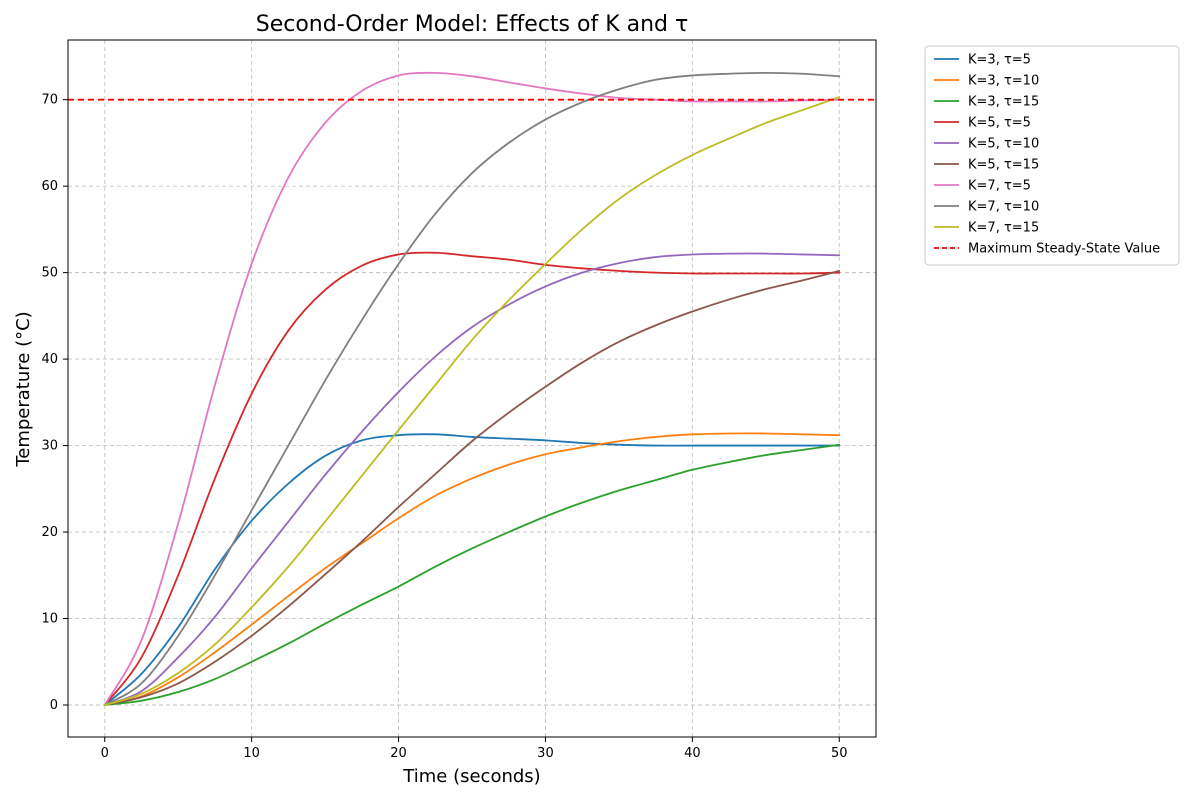 This screenshot has width=1200, height=800. I want to click on y-tick-label: 10, so click(49, 619).